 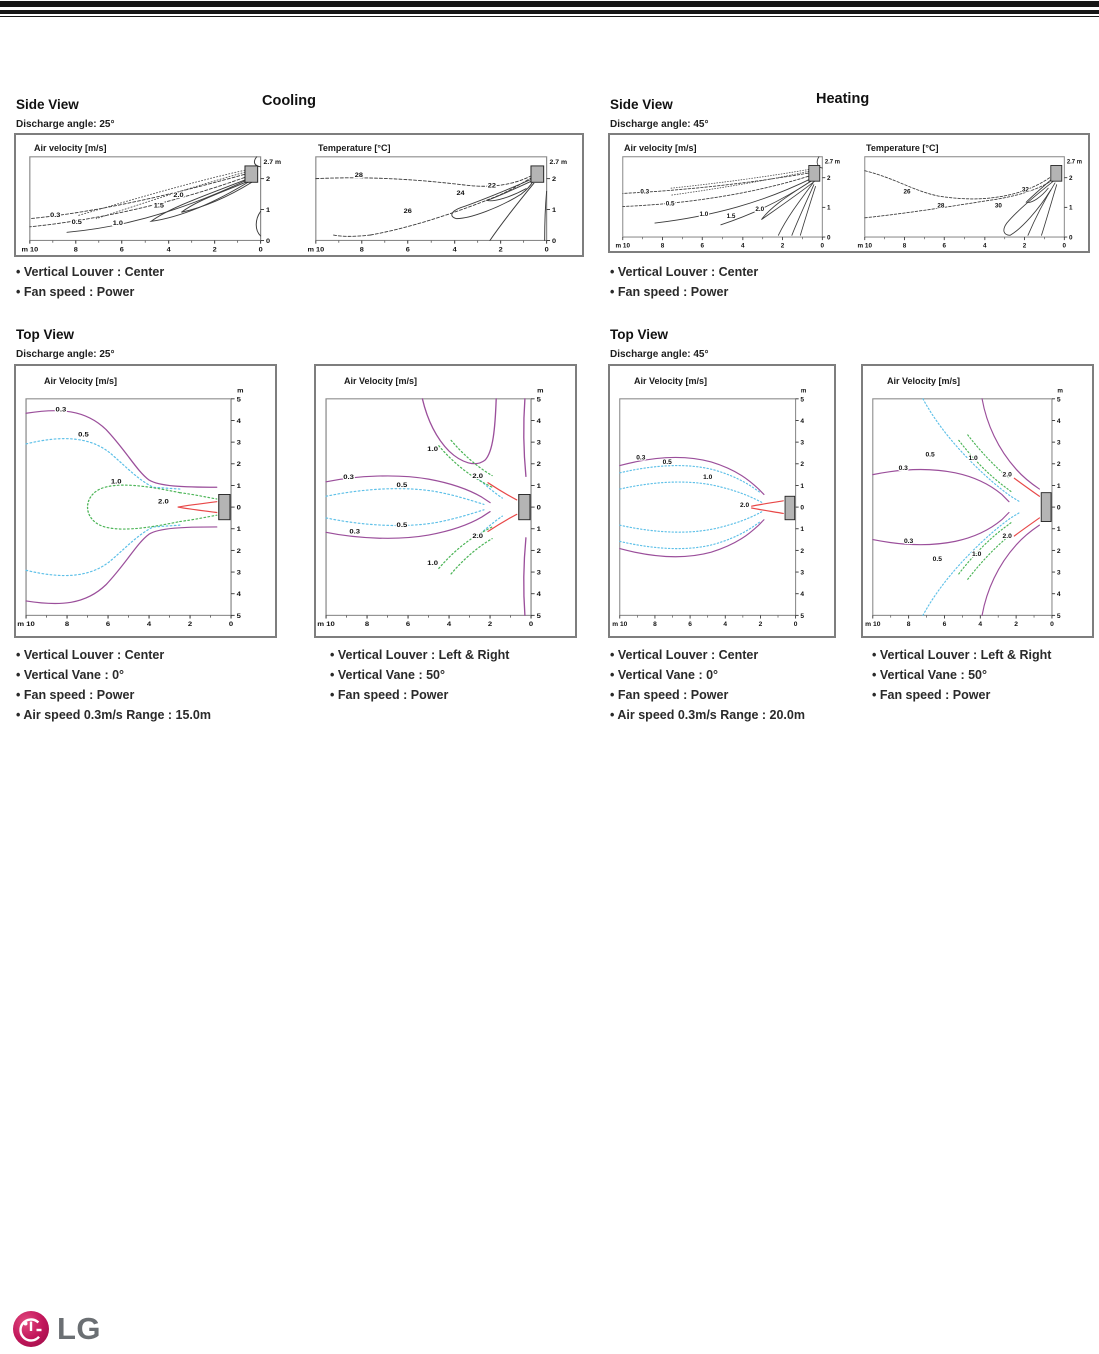 What do you see at coordinates (549, 4) in the screenshot?
I see `header-rule-thick` at bounding box center [549, 4].